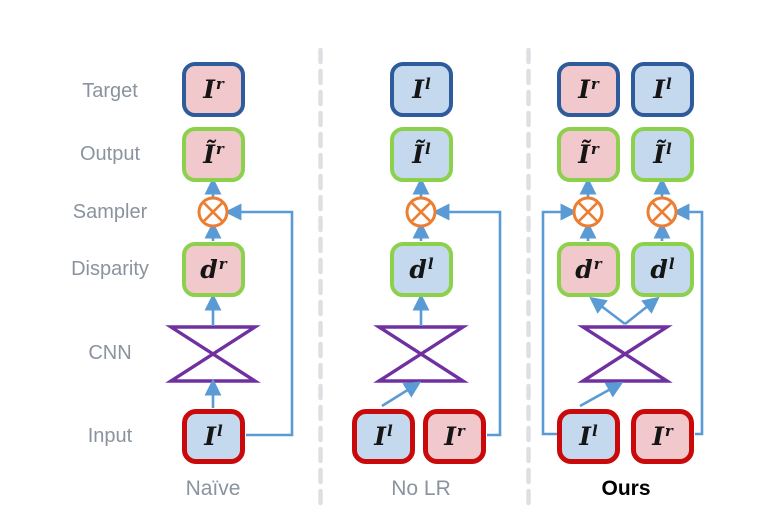  Describe the element at coordinates (642, 311) in the screenshot. I see `arrow-cnn-to-disparity-l` at that location.